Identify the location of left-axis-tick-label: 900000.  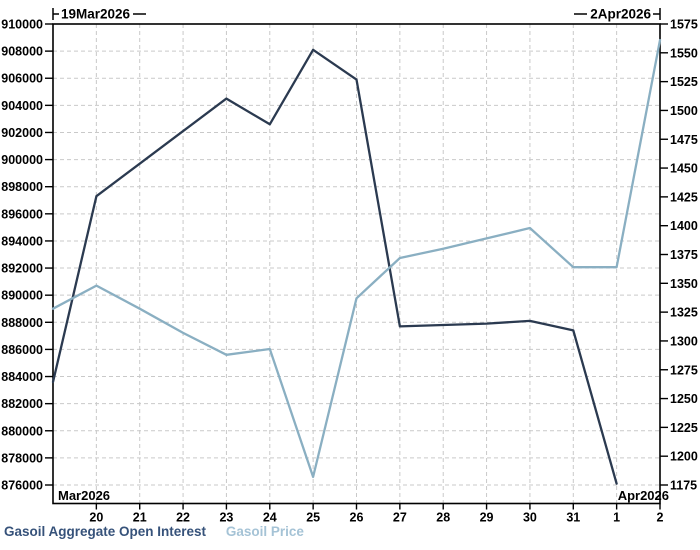
(22, 160).